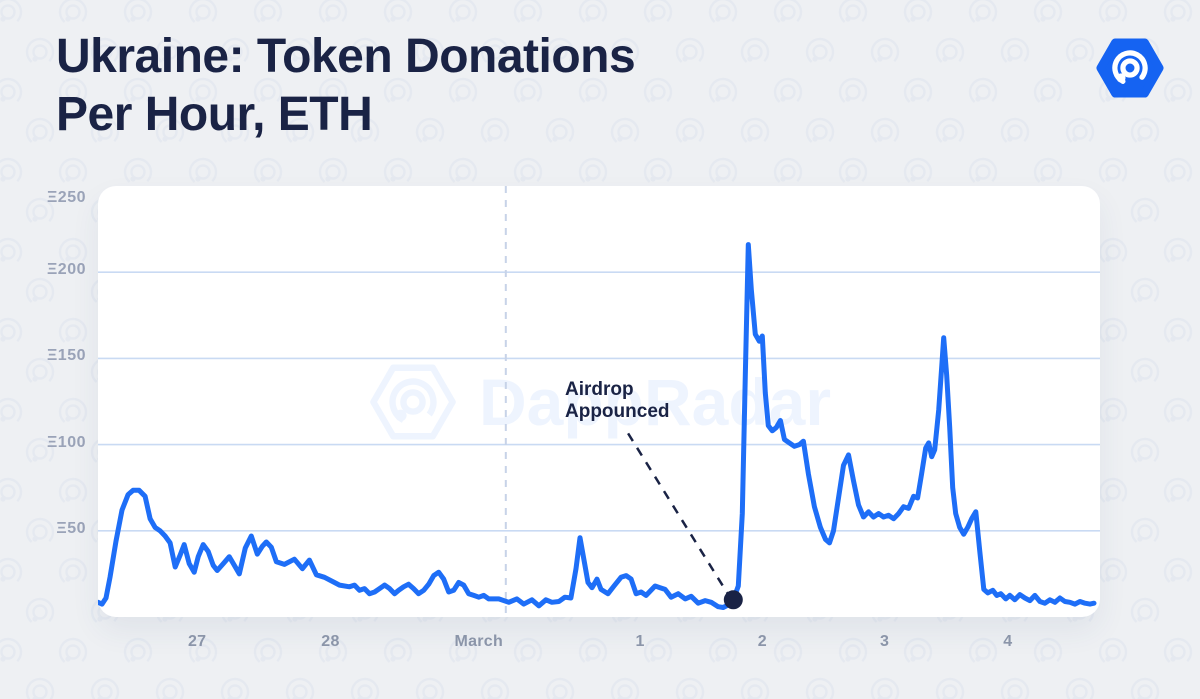 The height and width of the screenshot is (699, 1200). What do you see at coordinates (346, 56) in the screenshot?
I see `title-line-1: Ukraine: Token Donations` at bounding box center [346, 56].